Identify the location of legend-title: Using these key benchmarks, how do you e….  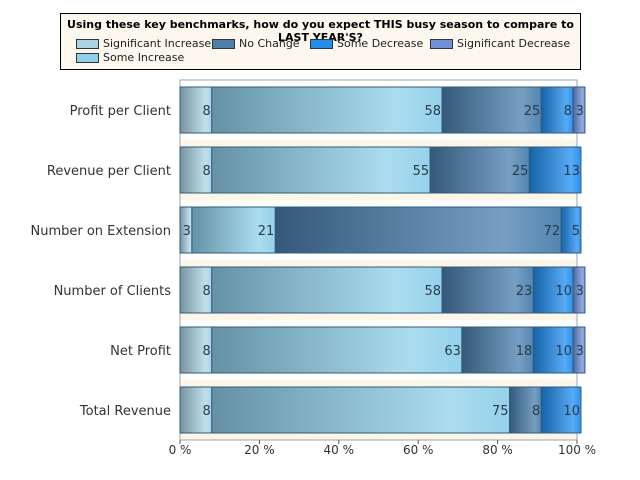
(320, 31).